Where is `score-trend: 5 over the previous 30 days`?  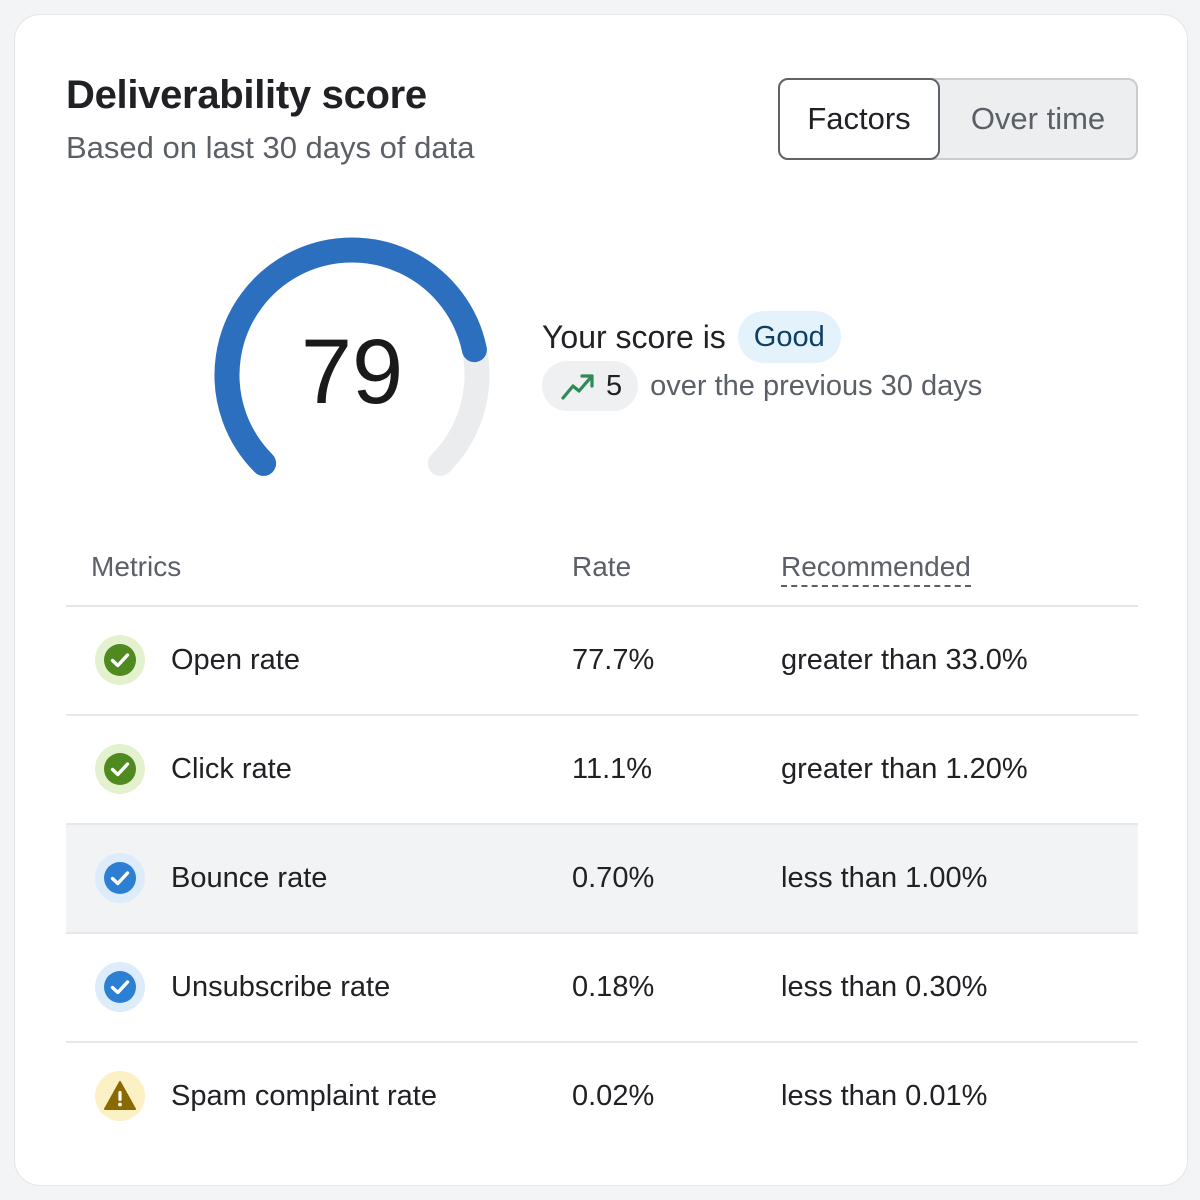
score-trend: 5 over the previous 30 days is located at coordinates (762, 386).